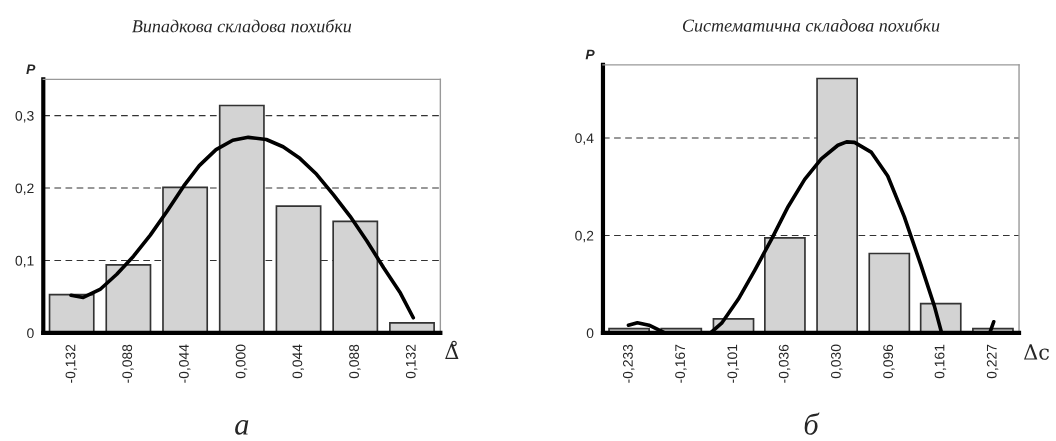 Image resolution: width=1056 pixels, height=441 pixels. What do you see at coordinates (811, 25) in the screenshot?
I see `chart-title: Систематична складова похибки` at bounding box center [811, 25].